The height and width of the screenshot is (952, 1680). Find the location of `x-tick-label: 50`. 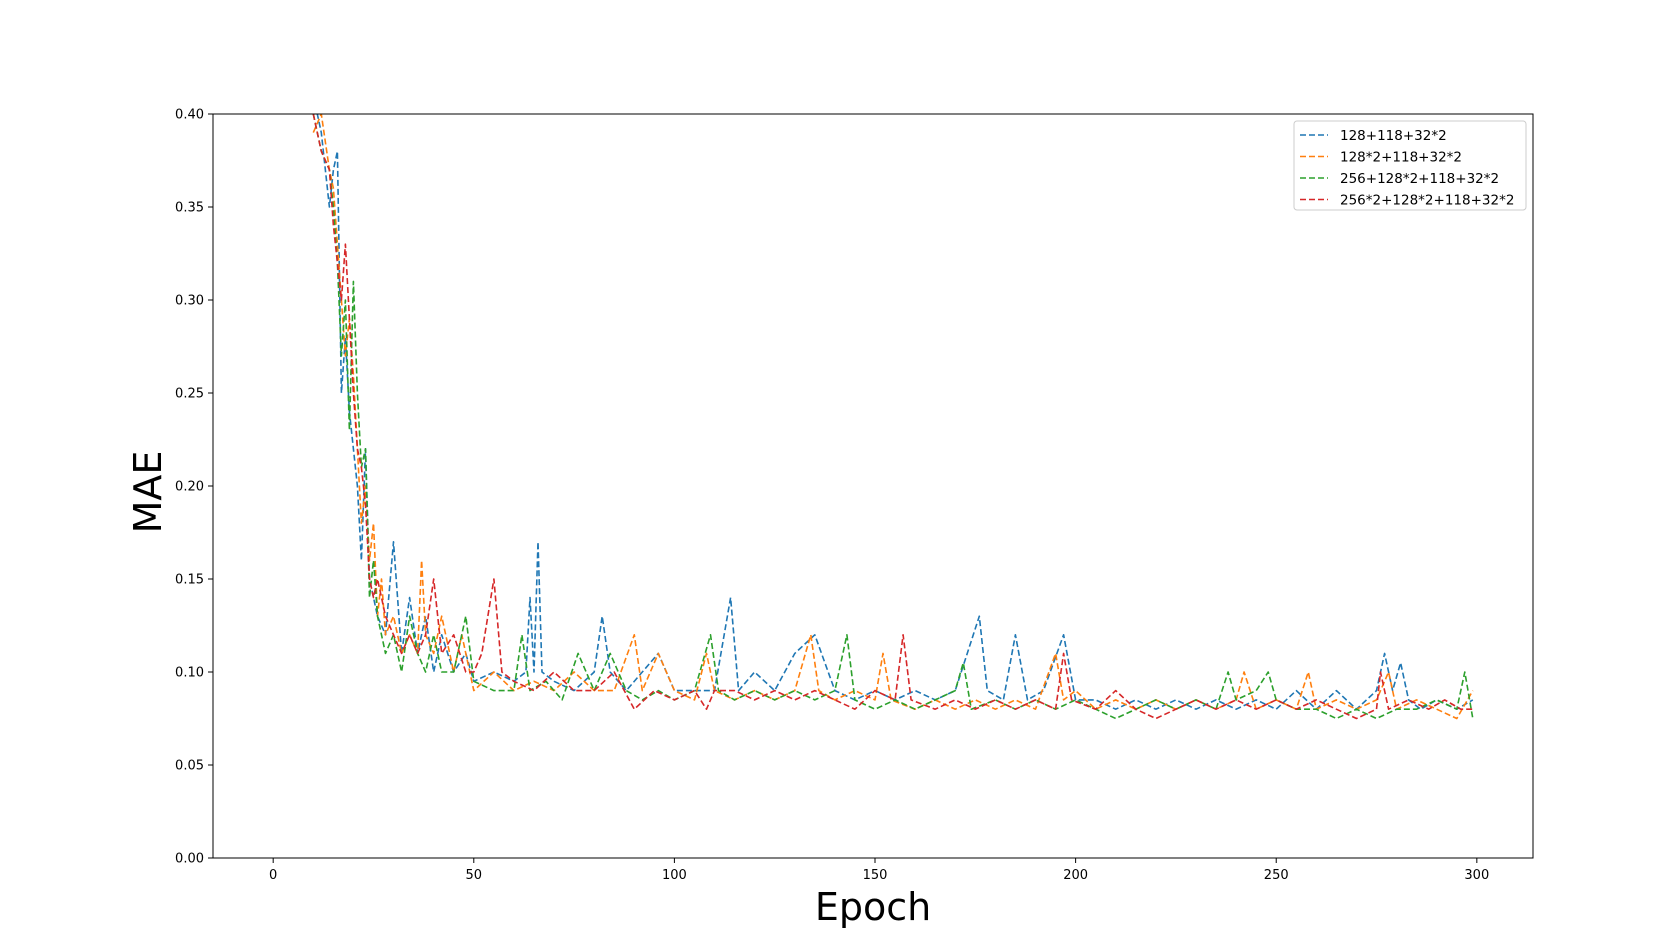

x-tick-label: 50 is located at coordinates (474, 875).